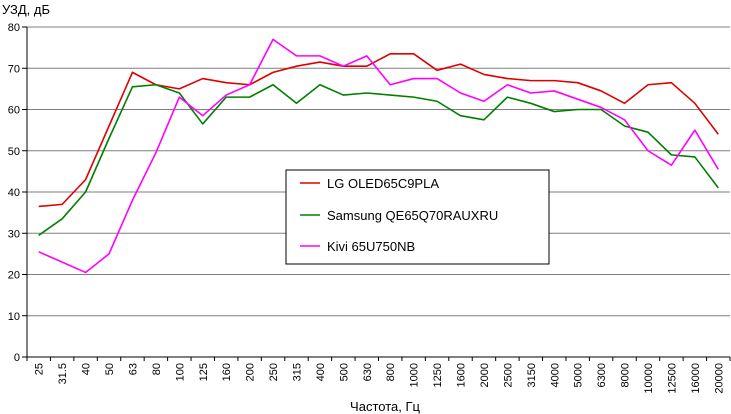  I want to click on x-tick-label: 40, so click(87, 369).